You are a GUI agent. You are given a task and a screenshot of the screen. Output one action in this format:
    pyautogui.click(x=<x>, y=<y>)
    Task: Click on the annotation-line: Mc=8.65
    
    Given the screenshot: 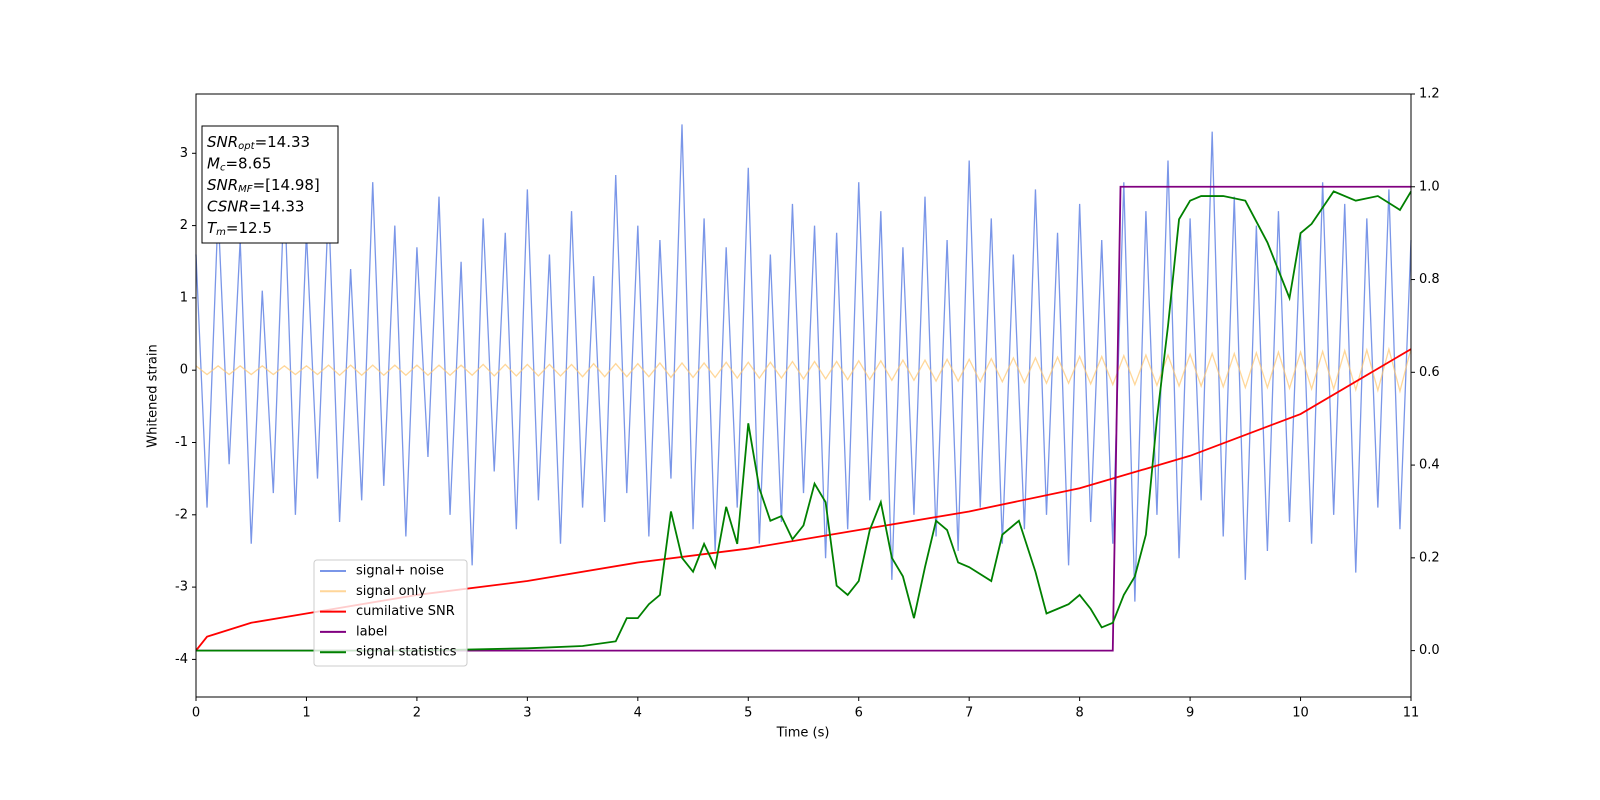 What is the action you would take?
    pyautogui.click(x=239, y=164)
    